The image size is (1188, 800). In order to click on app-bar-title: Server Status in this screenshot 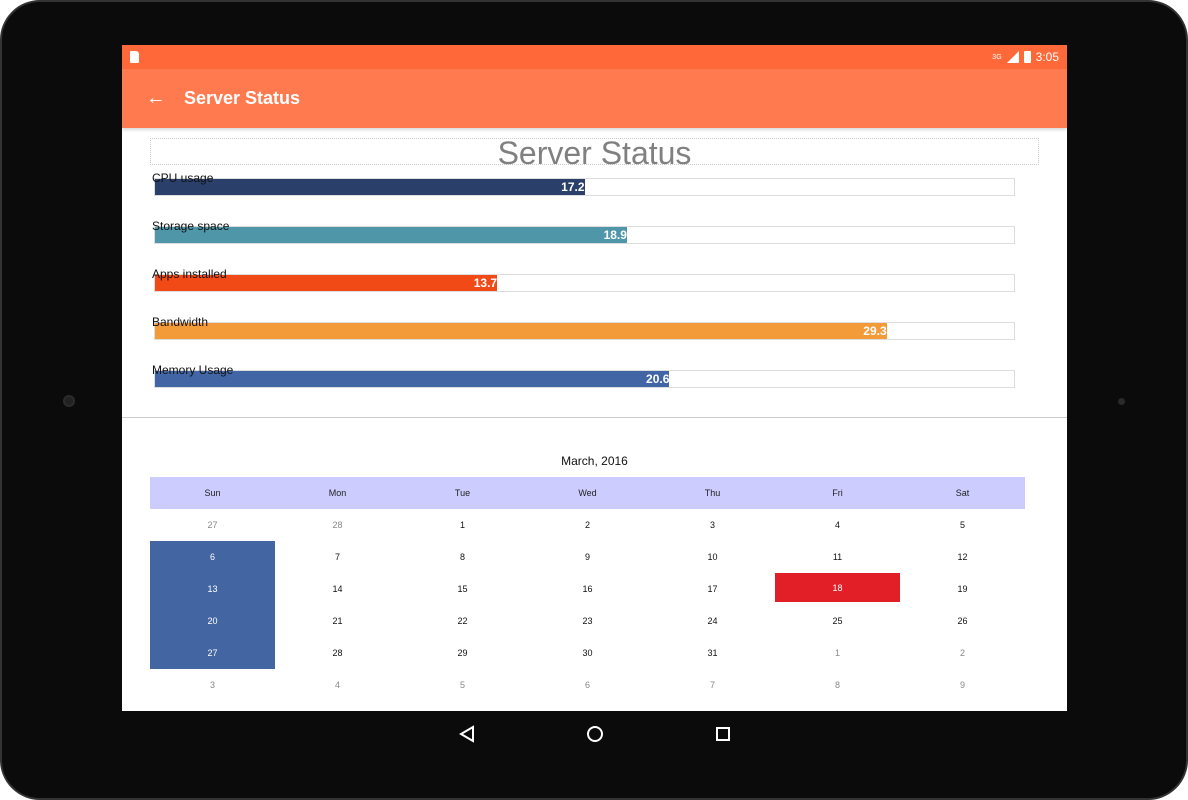, I will do `click(242, 98)`.